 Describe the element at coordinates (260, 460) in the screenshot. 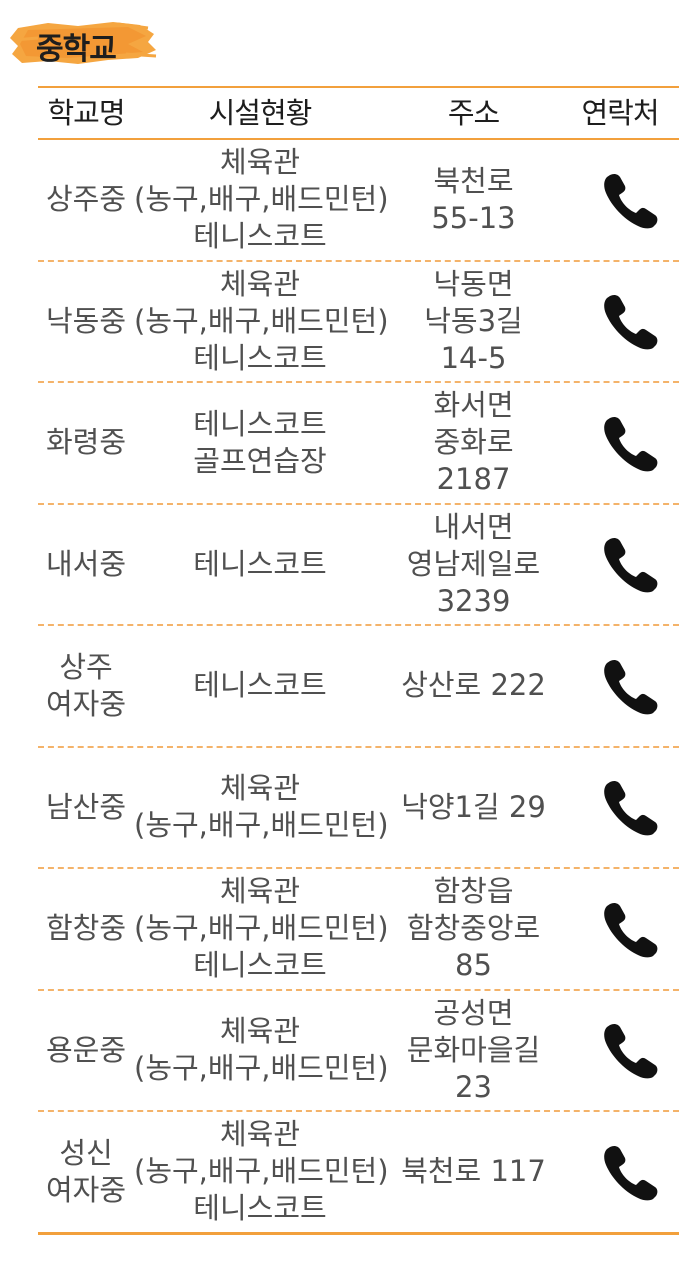

I see `facility-line: 골프연습장` at that location.